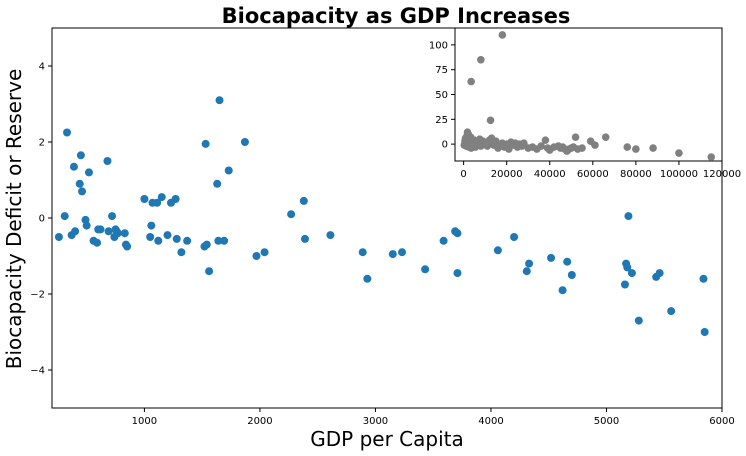  What do you see at coordinates (375, 421) in the screenshot?
I see `x-tick-label: 3000` at bounding box center [375, 421].